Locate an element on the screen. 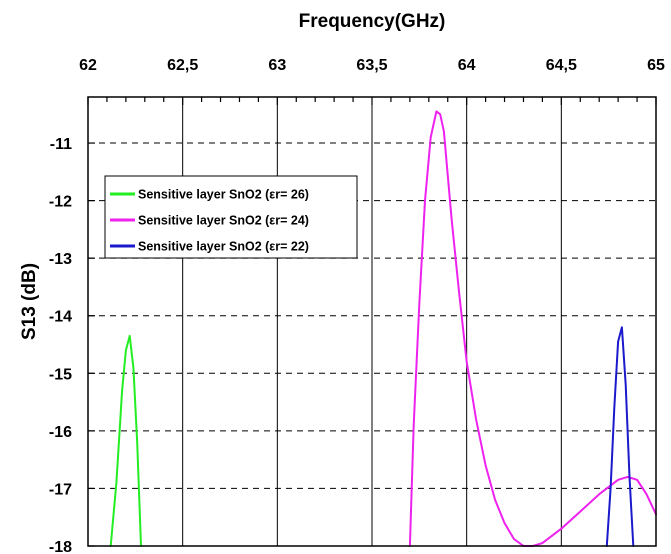 Image resolution: width=671 pixels, height=554 pixels. x-tick-label-65: 65 is located at coordinates (656, 65).